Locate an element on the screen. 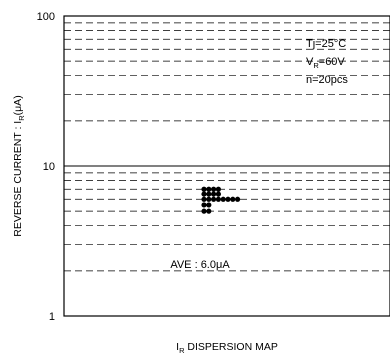 The height and width of the screenshot is (356, 390). condition-vr: VR=60V is located at coordinates (325, 63).